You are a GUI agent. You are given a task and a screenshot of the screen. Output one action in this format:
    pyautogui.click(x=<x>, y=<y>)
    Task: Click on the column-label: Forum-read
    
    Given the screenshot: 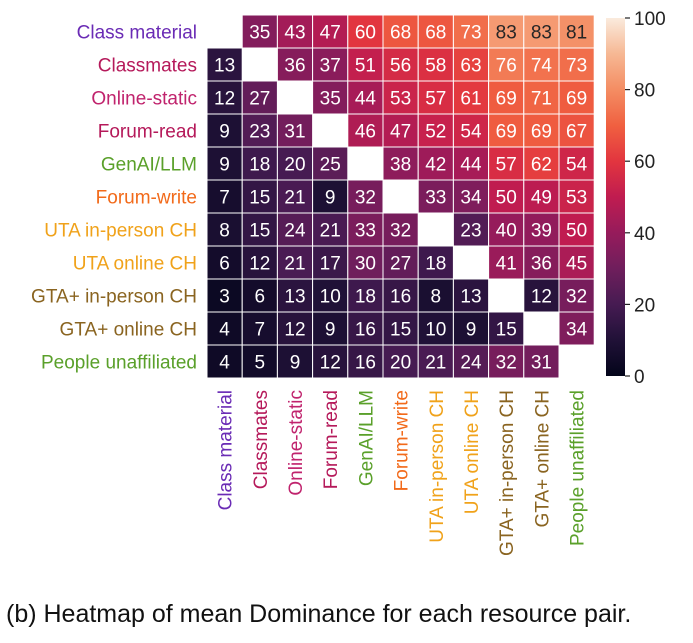 What is the action you would take?
    pyautogui.click(x=331, y=439)
    